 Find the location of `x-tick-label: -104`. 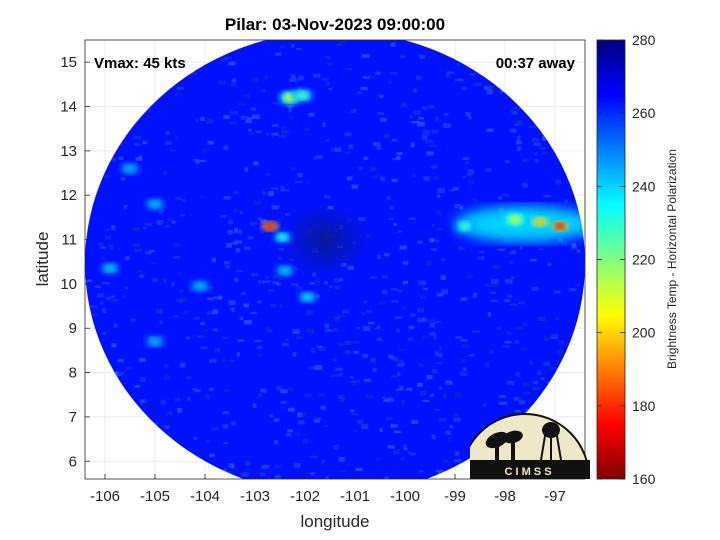

x-tick-label: -104 is located at coordinates (205, 496).